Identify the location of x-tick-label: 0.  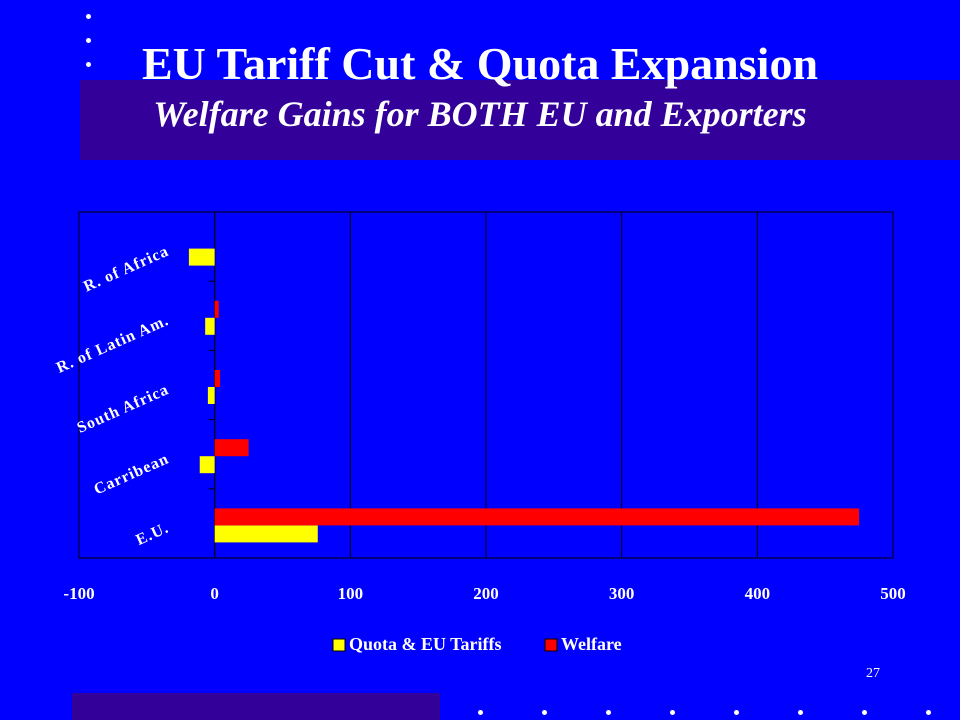
(214, 593).